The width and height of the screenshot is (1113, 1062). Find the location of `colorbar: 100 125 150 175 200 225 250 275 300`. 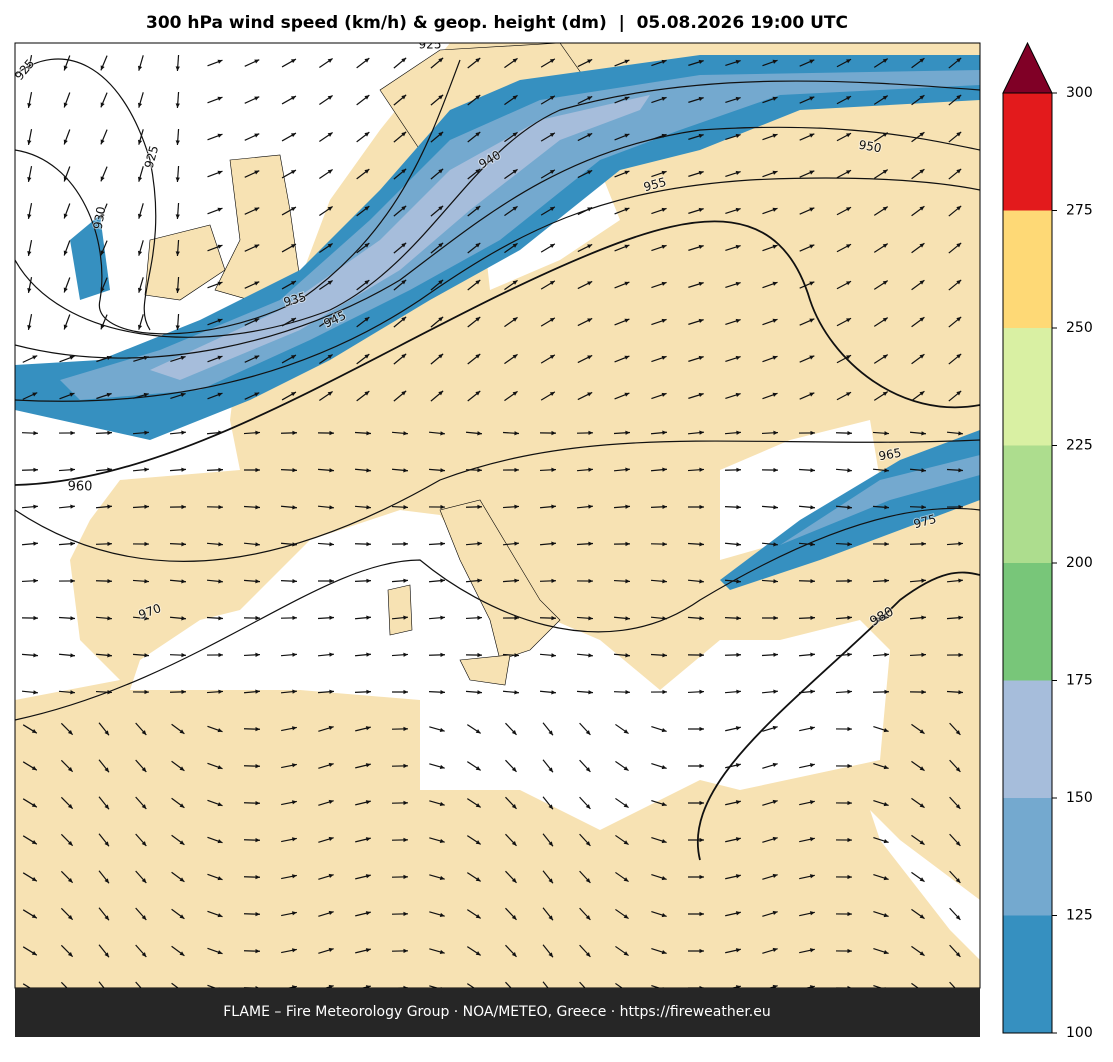

colorbar: 100 125 150 175 200 225 250 275 300 is located at coordinates (1048, 542).